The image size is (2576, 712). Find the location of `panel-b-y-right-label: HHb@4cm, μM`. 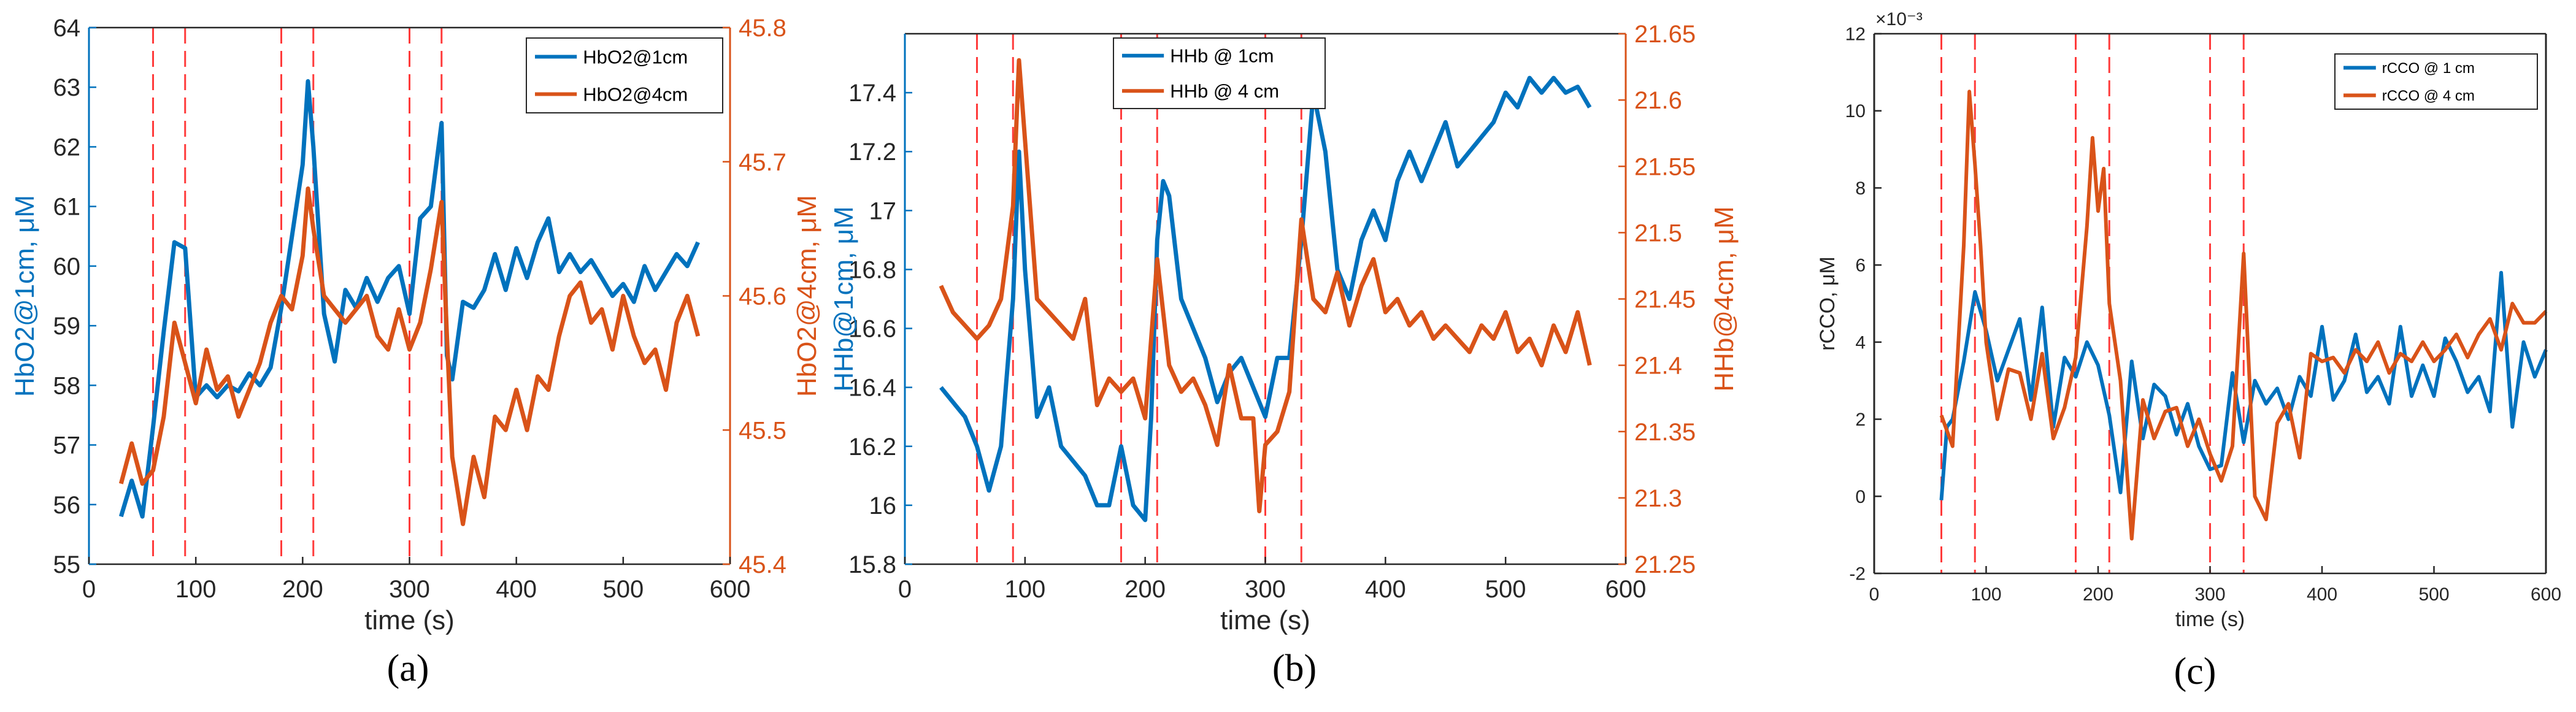

panel-b-y-right-label: HHb@4cm, μM is located at coordinates (1724, 298).